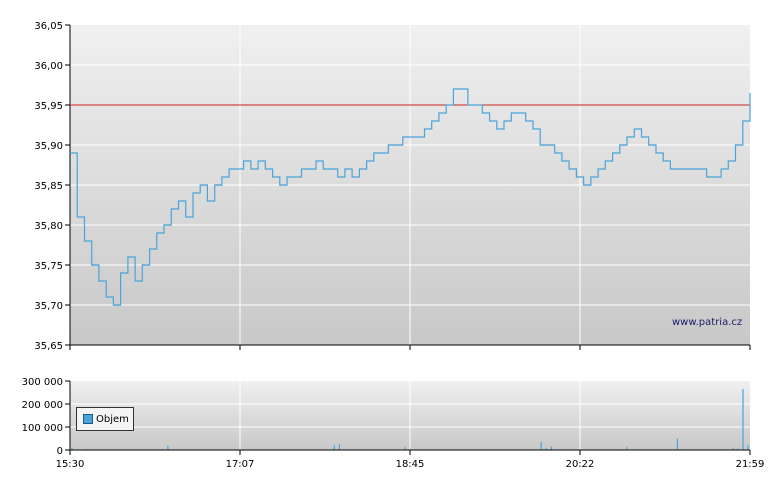 This screenshot has height=494, width=780. Describe the element at coordinates (750, 464) in the screenshot. I see `x-tick-label: 21:59` at that location.